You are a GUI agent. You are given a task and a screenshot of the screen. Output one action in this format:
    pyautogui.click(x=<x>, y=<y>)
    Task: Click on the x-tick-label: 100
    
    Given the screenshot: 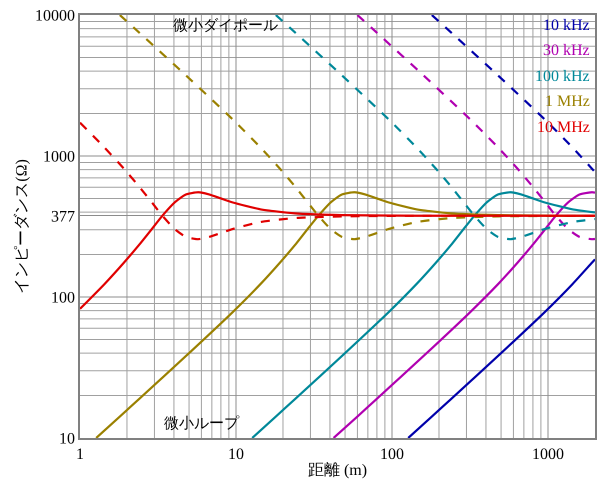 What is the action you would take?
    pyautogui.click(x=392, y=454)
    